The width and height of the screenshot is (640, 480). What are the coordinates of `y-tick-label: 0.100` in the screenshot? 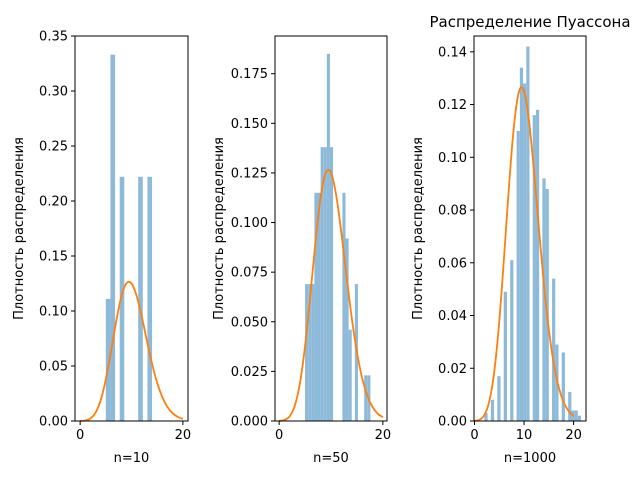 It's located at (249, 223).